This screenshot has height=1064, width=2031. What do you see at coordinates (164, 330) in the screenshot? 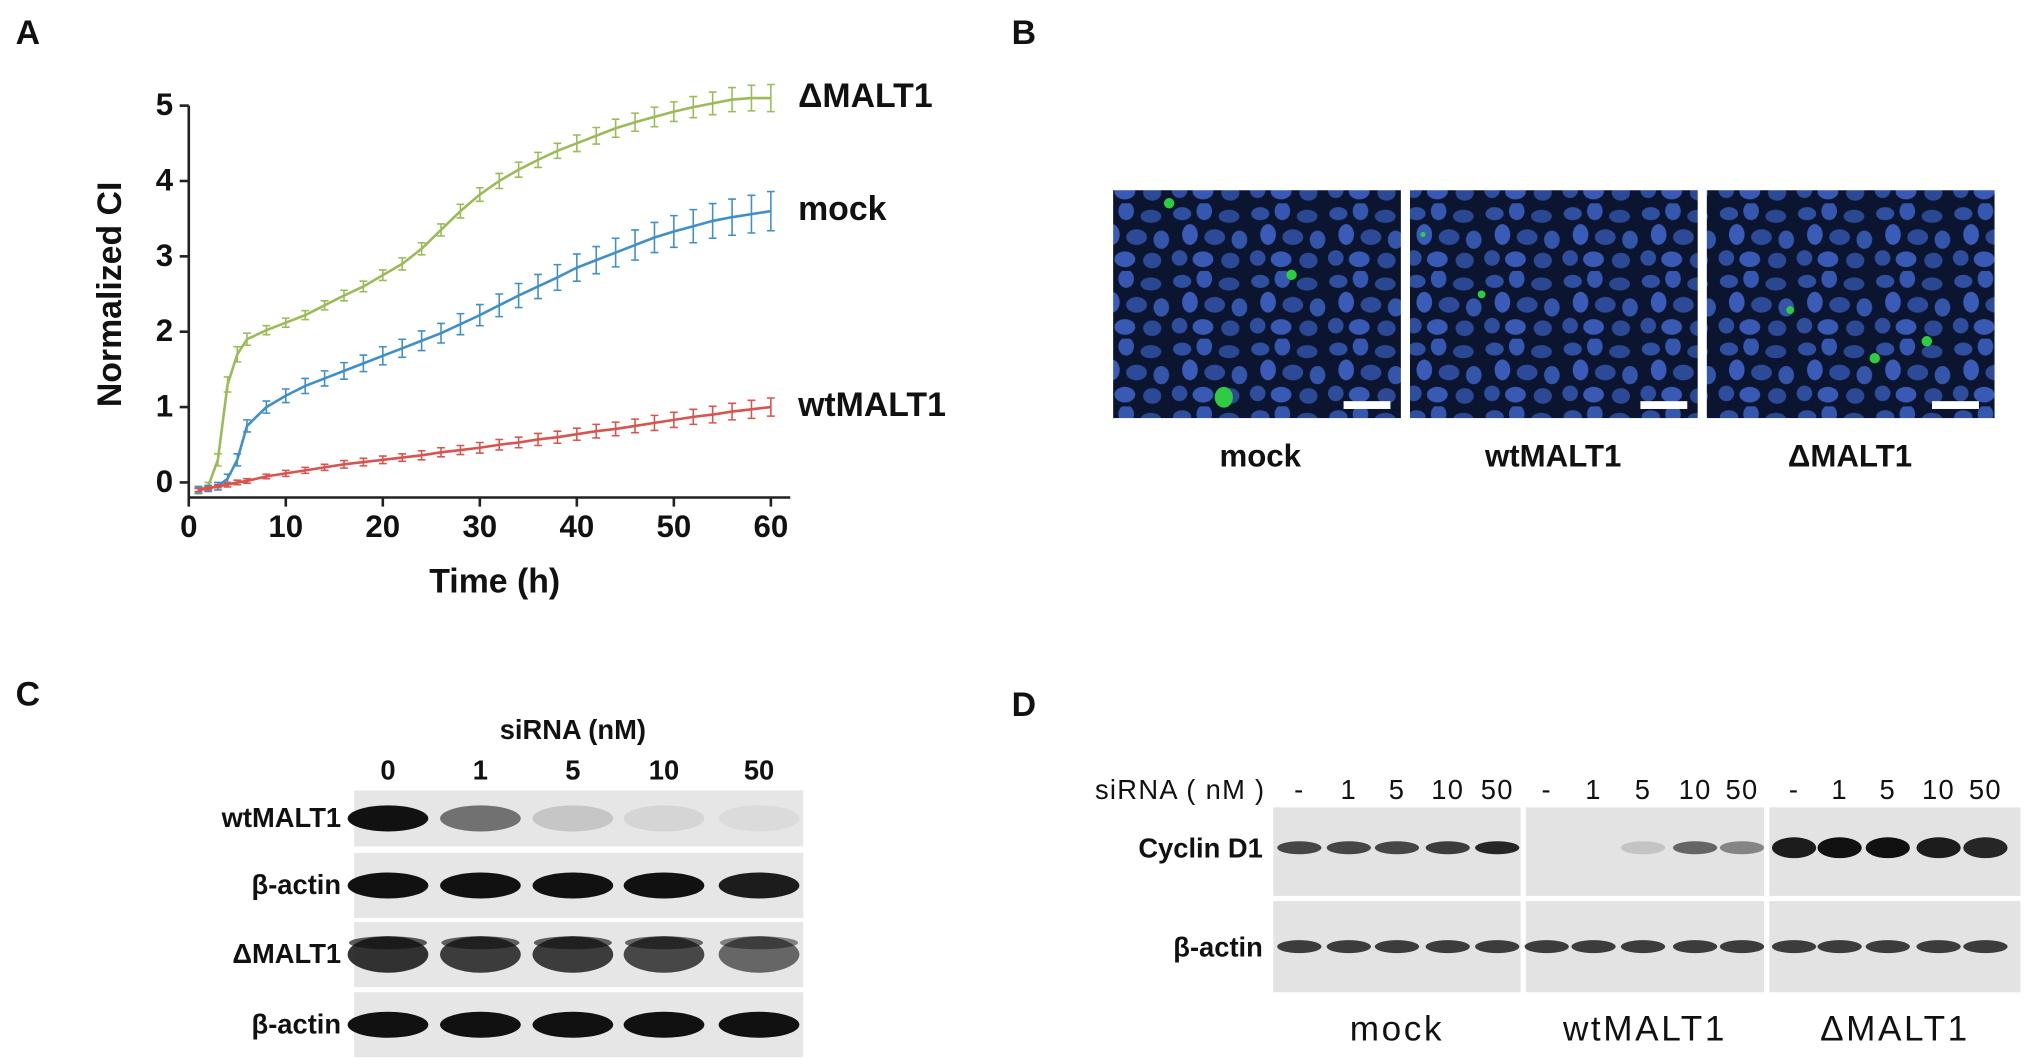
I see `y-tick-label: 2` at bounding box center [164, 330].